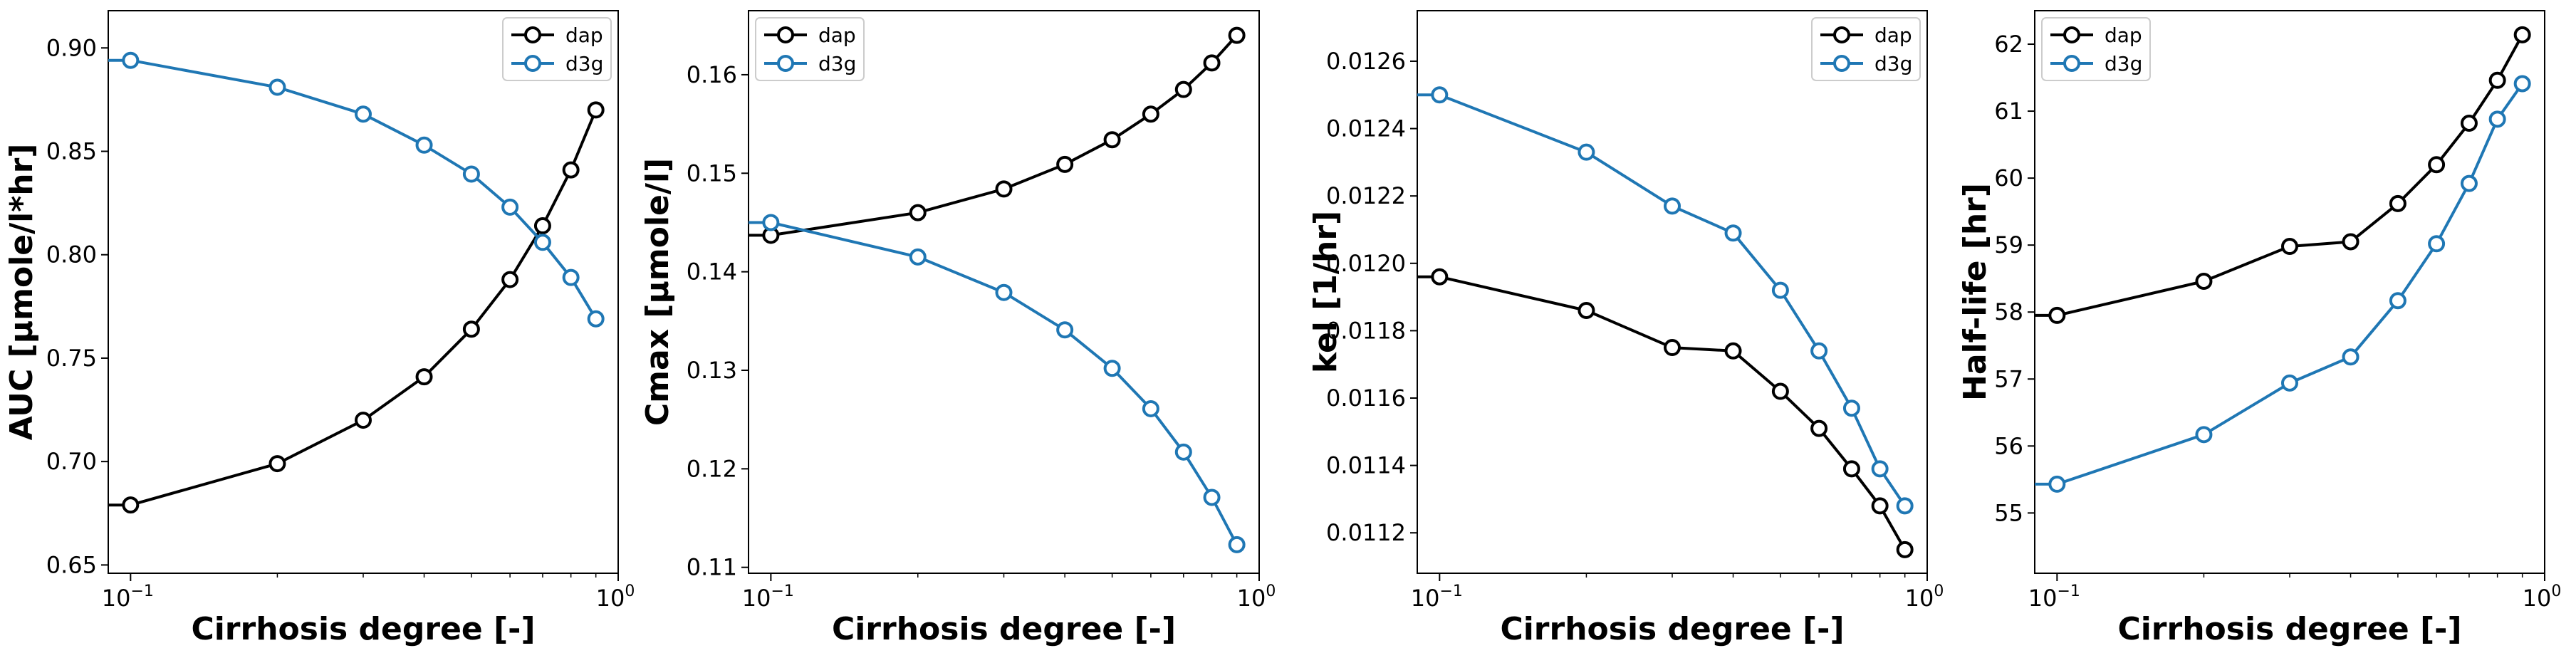 Image resolution: width=2576 pixels, height=653 pixels. What do you see at coordinates (712, 371) in the screenshot?
I see `y-tick-label: 0.13` at bounding box center [712, 371].